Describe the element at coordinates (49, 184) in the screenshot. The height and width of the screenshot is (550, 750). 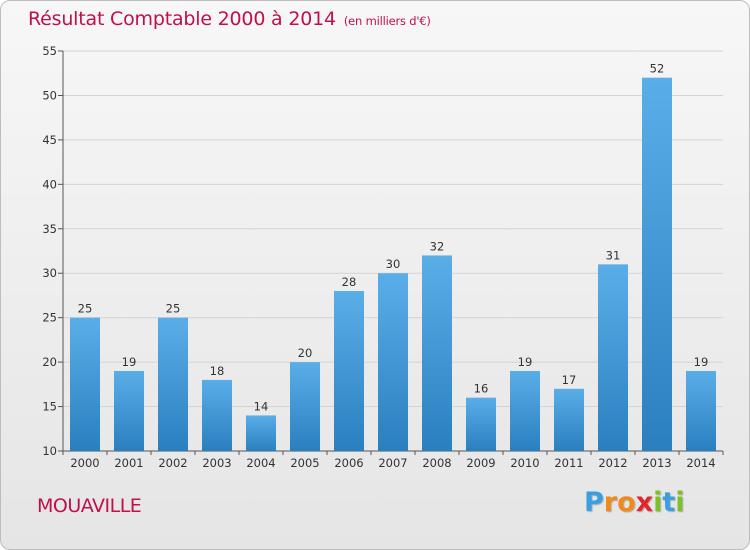
I see `y-tick-label: 40` at that location.